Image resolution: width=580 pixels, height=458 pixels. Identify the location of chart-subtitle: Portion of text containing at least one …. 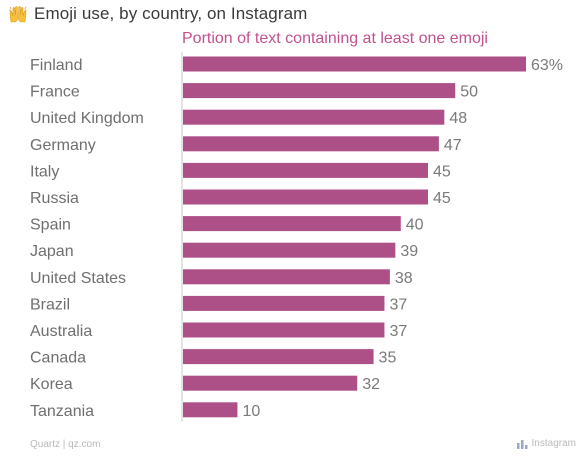
(335, 38).